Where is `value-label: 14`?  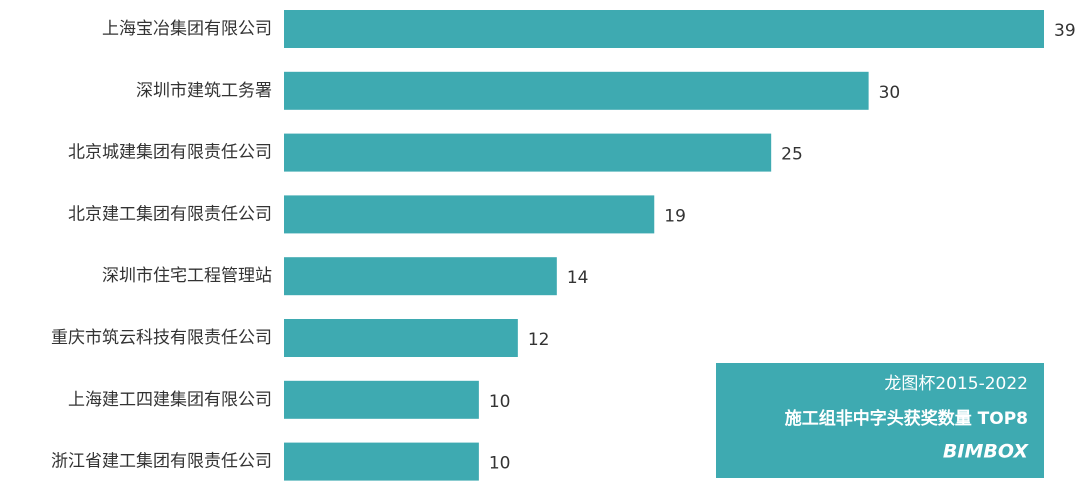
value-label: 14 is located at coordinates (578, 278).